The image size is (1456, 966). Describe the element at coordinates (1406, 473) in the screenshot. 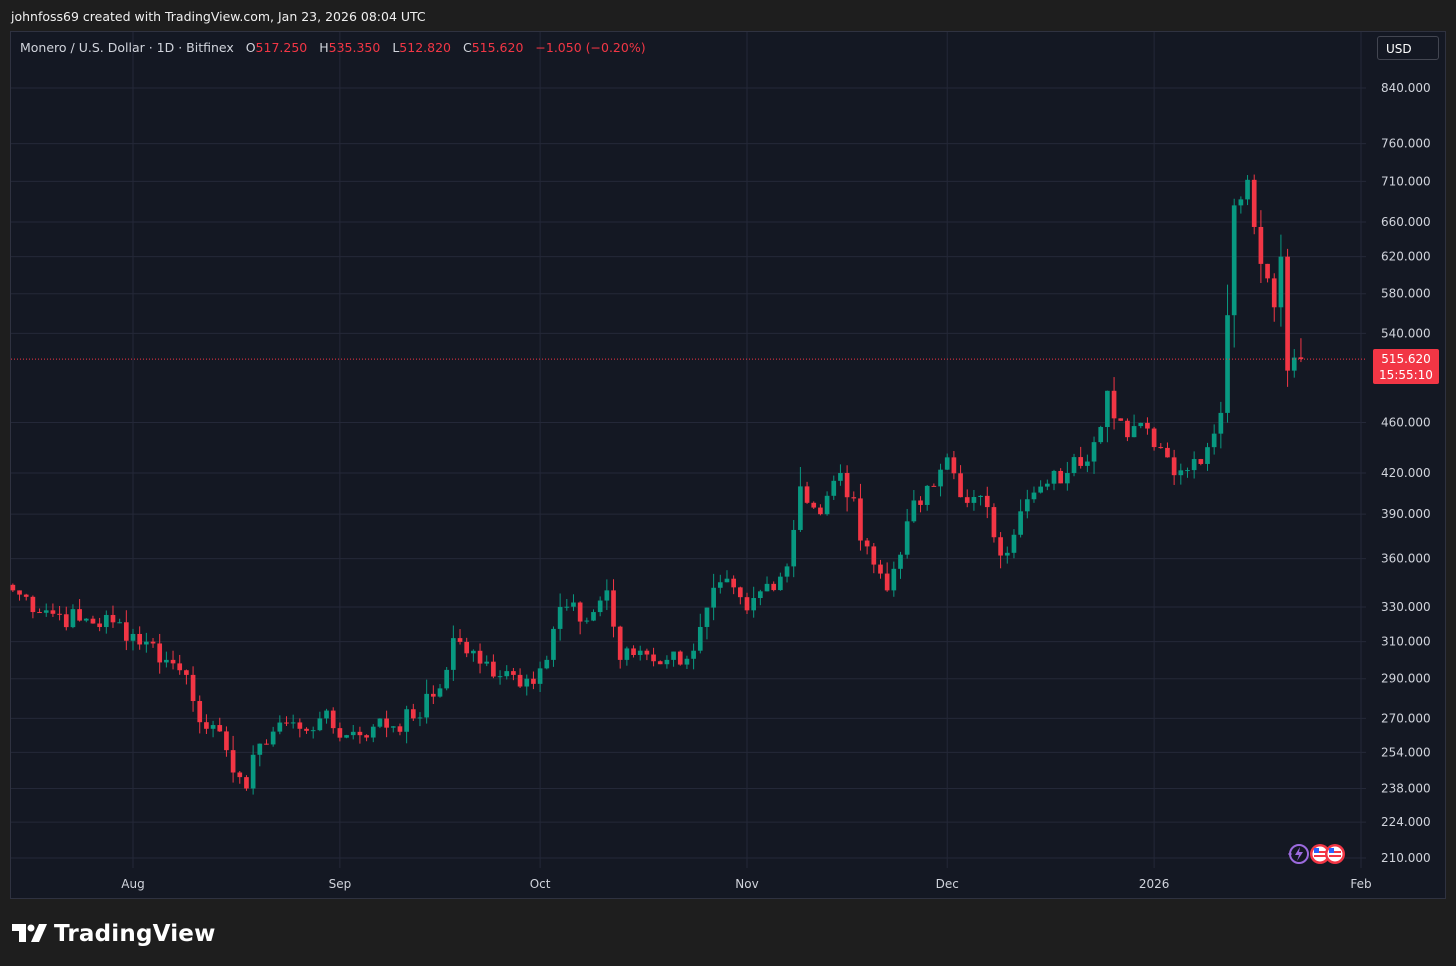

I see `price-tick-label: 420.000` at that location.